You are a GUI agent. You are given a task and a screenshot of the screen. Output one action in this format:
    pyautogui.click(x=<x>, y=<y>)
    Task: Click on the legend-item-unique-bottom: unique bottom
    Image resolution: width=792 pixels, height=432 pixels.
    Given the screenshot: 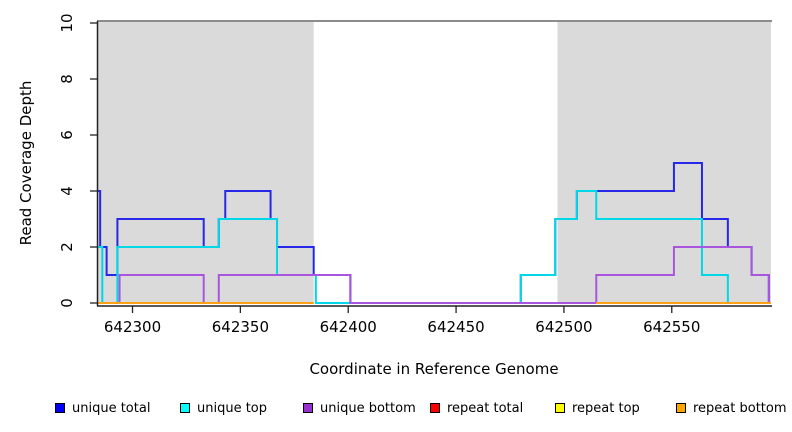 What is the action you would take?
    pyautogui.click(x=359, y=408)
    